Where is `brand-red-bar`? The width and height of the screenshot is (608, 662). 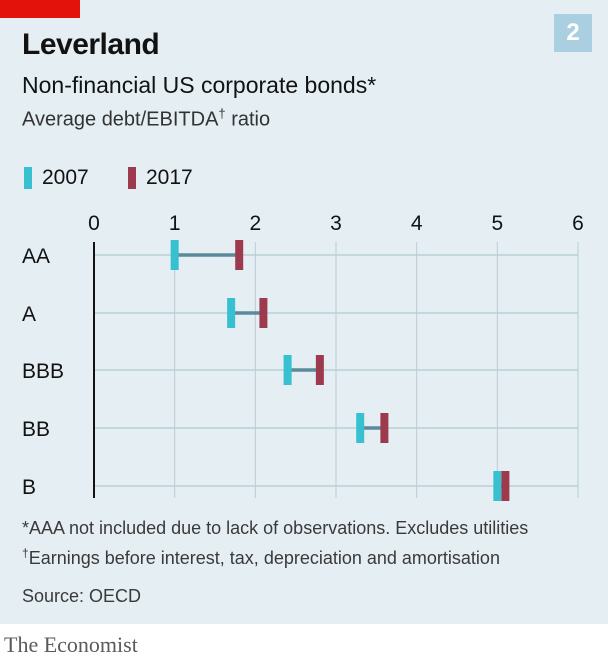 brand-red-bar is located at coordinates (40, 9).